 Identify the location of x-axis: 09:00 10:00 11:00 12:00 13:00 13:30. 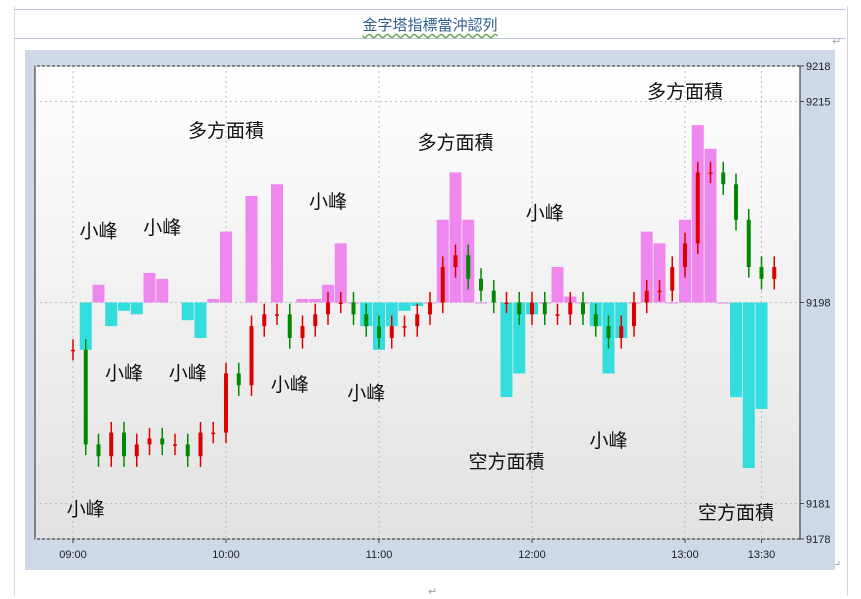
(417, 550).